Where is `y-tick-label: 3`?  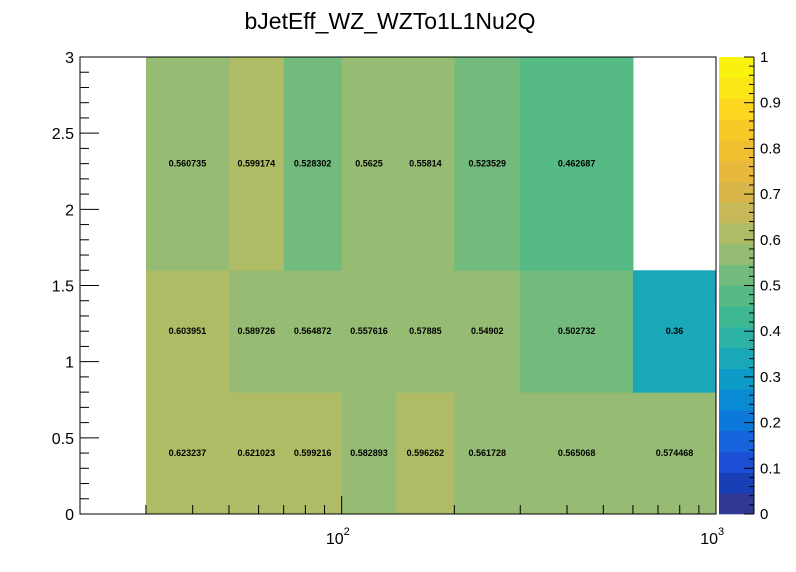
y-tick-label: 3 is located at coordinates (69, 58).